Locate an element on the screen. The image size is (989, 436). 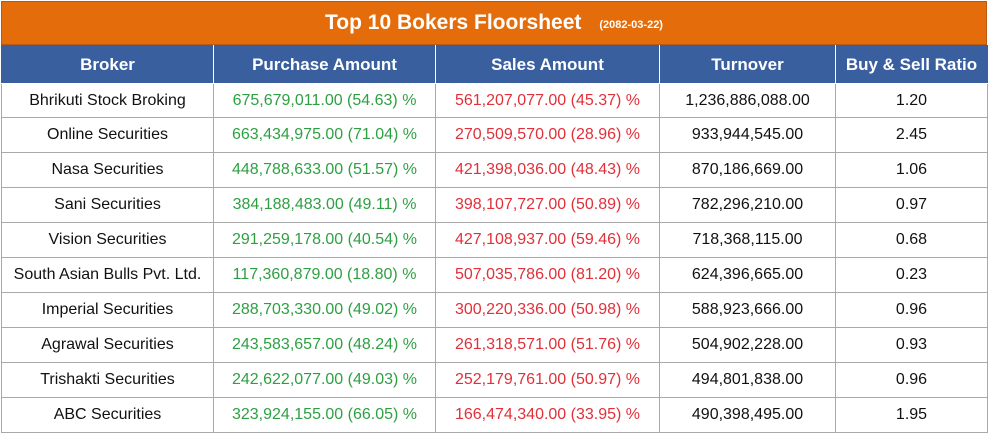
cell-broker: Agrawal Securities is located at coordinates (107, 345).